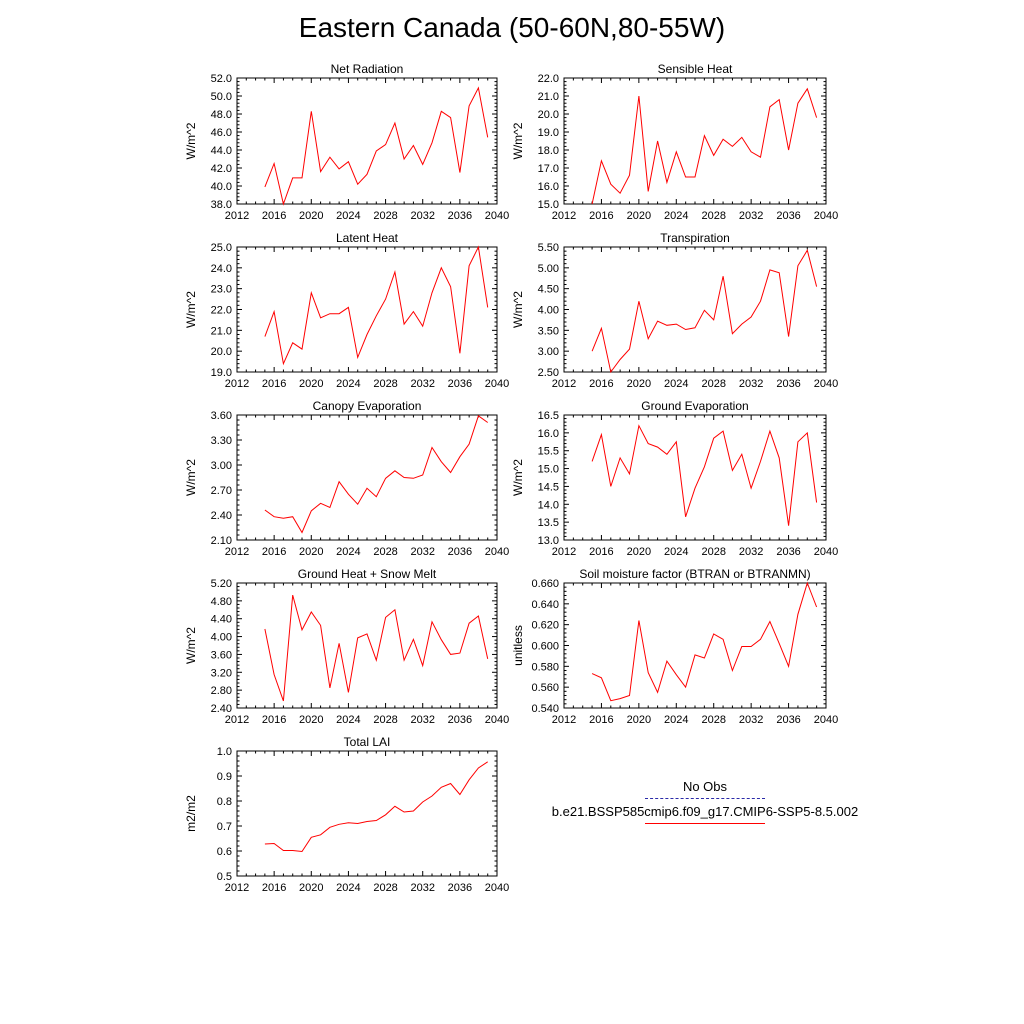 This screenshot has height=1024, width=1024. What do you see at coordinates (221, 541) in the screenshot?
I see `y-tick-label: 2.10` at bounding box center [221, 541].